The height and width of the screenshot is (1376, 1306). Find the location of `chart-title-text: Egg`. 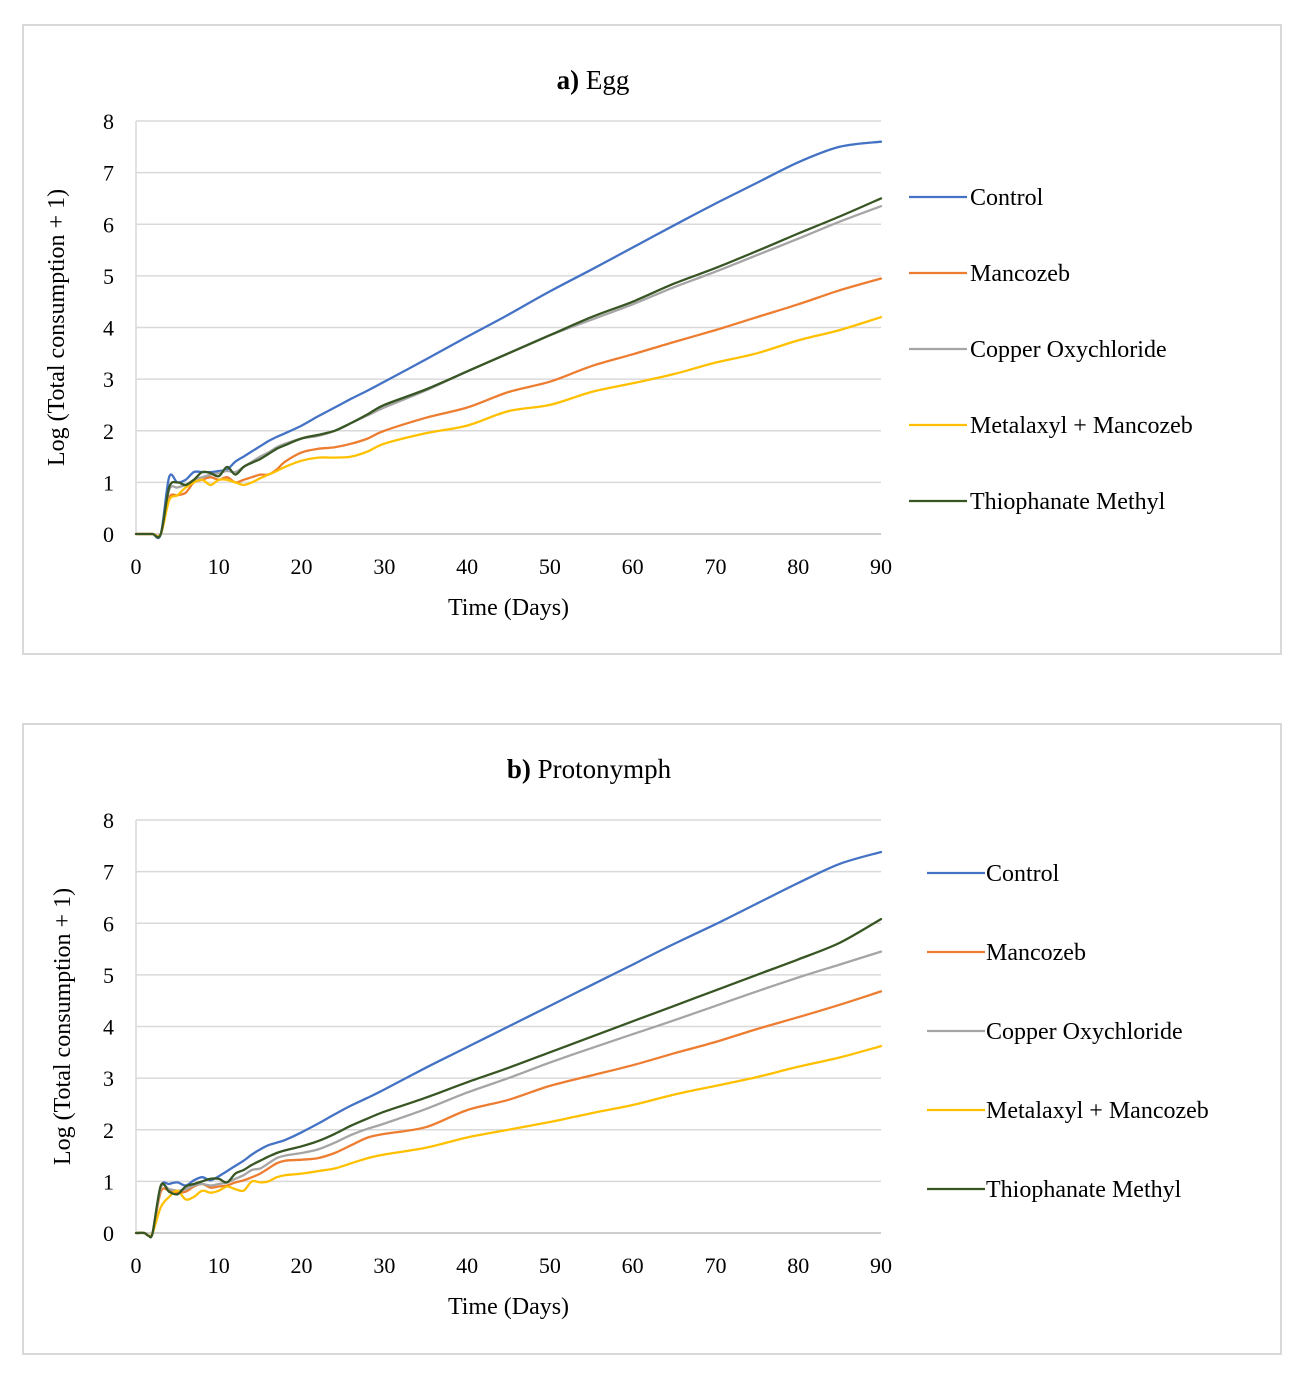

chart-title-text: Egg is located at coordinates (608, 80).